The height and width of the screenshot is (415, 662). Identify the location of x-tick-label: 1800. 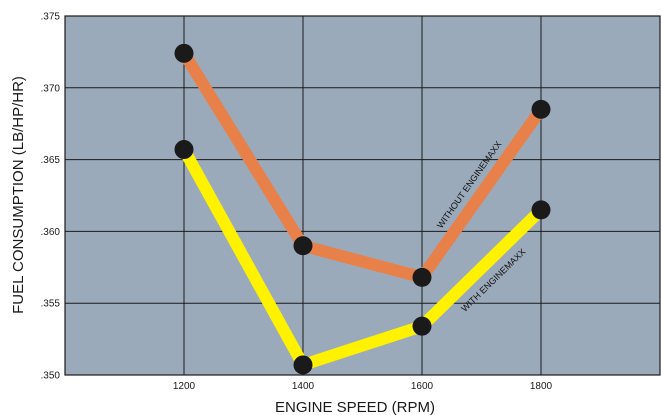
(541, 386).